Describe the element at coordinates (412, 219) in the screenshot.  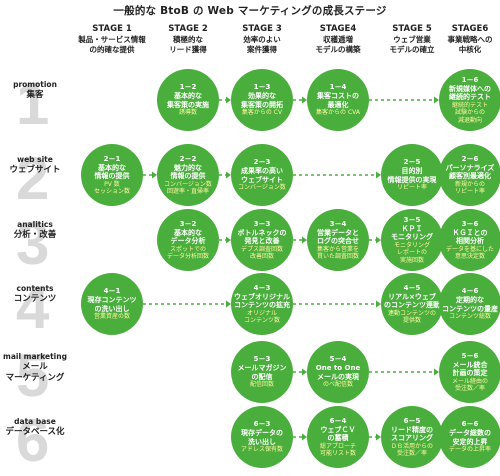
I see `circle-id: 3－5` at that location.